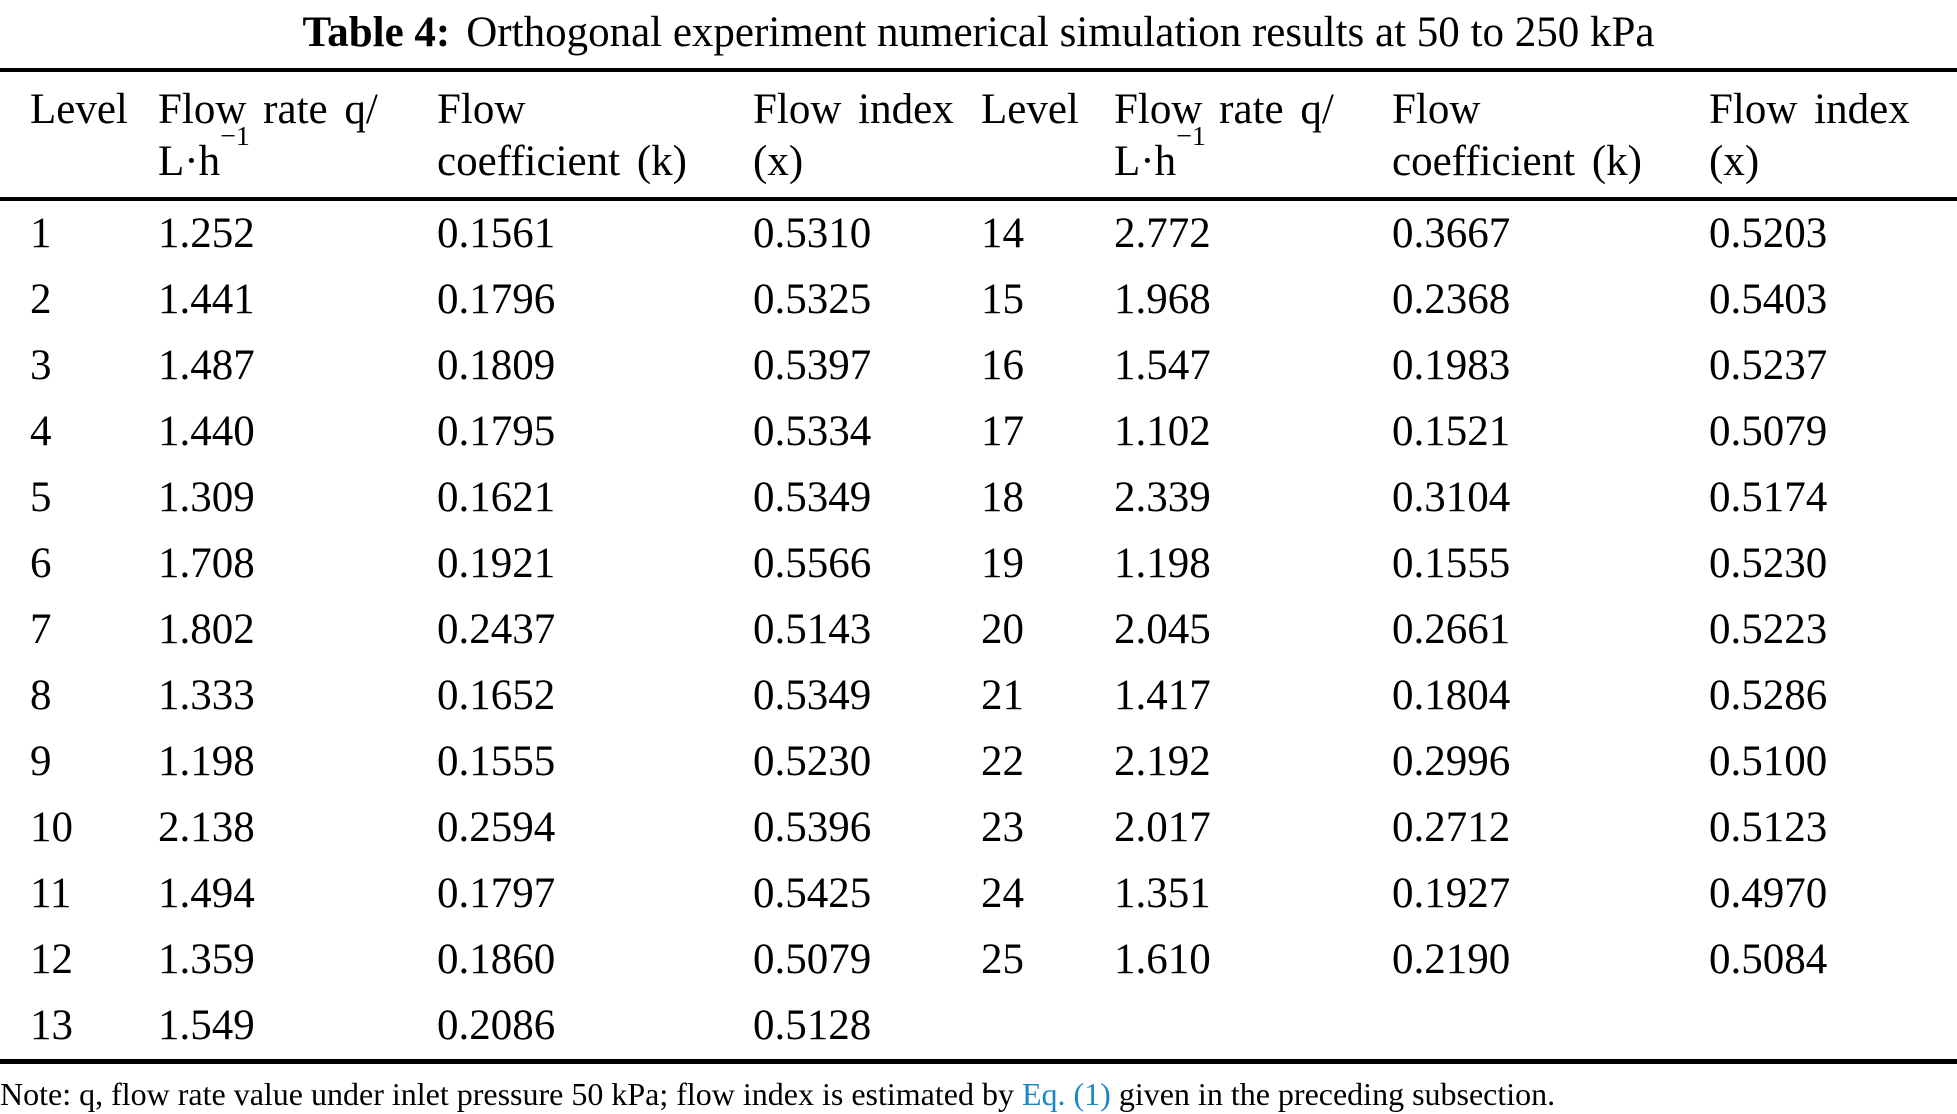 This screenshot has width=1957, height=1114. Describe the element at coordinates (297, 135) in the screenshot. I see `col-header-flow-rate-1: Flow rate q/ L·h−1` at that location.